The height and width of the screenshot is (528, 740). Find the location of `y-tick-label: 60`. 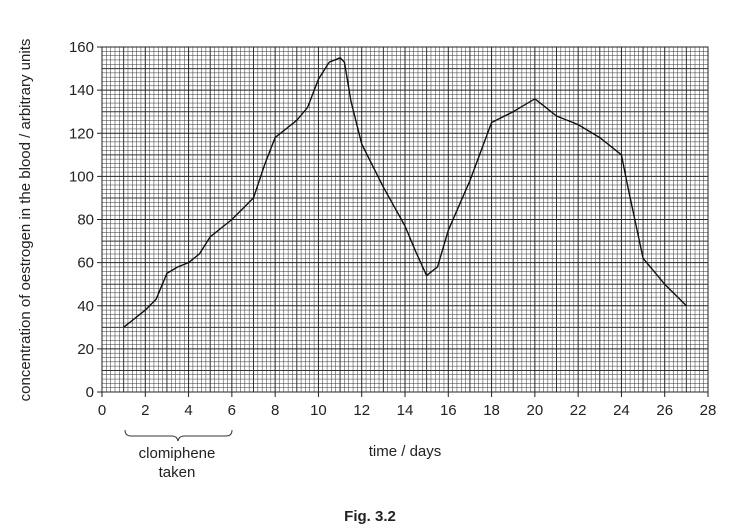

y-tick-label: 60 is located at coordinates (85, 263).